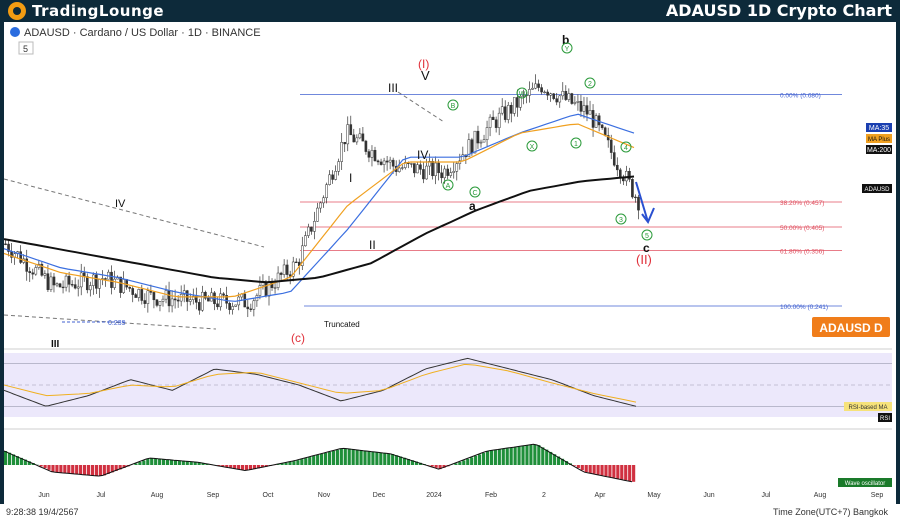  What do you see at coordinates (802, 252) in the screenshot?
I see `fib-label: 61.80% (0.356)` at bounding box center [802, 252].